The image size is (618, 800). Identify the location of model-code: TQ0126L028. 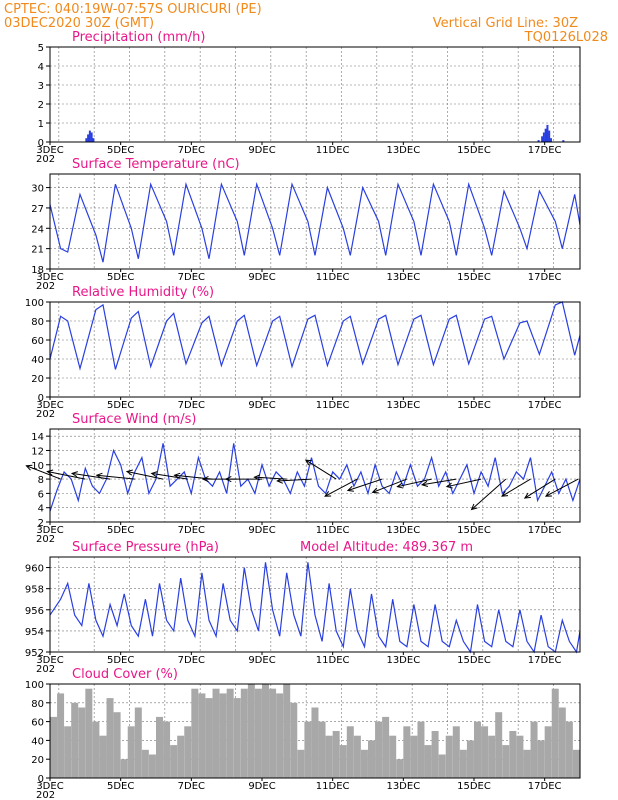
(566, 37).